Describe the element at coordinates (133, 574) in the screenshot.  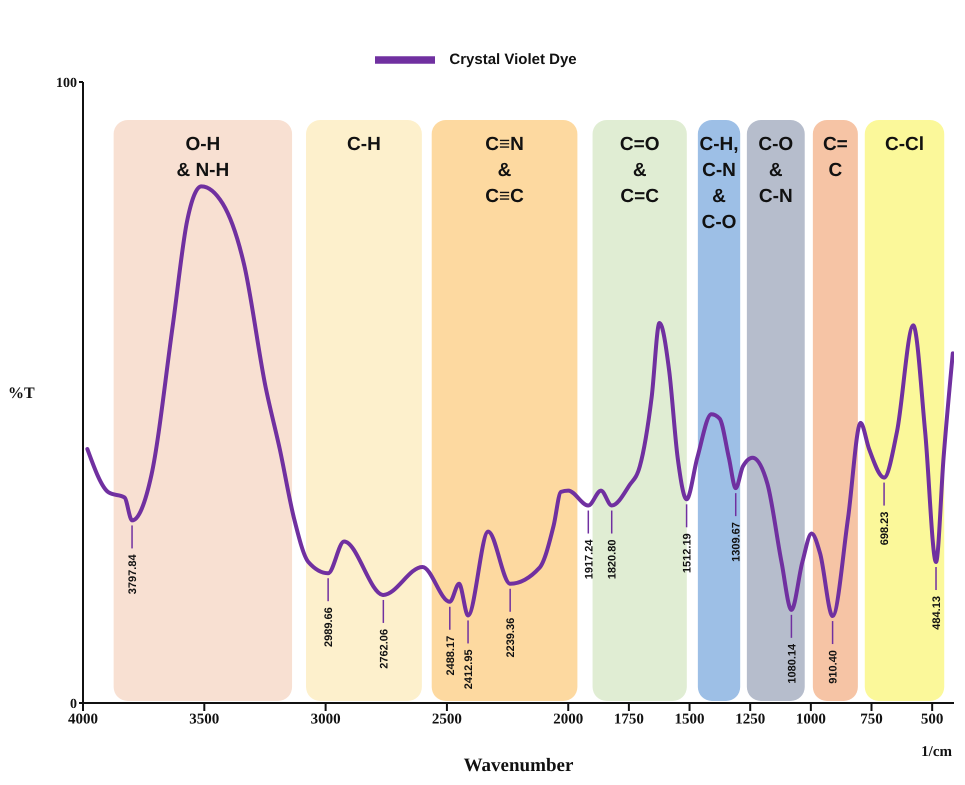
I see `annotation: 3797.84` at that location.